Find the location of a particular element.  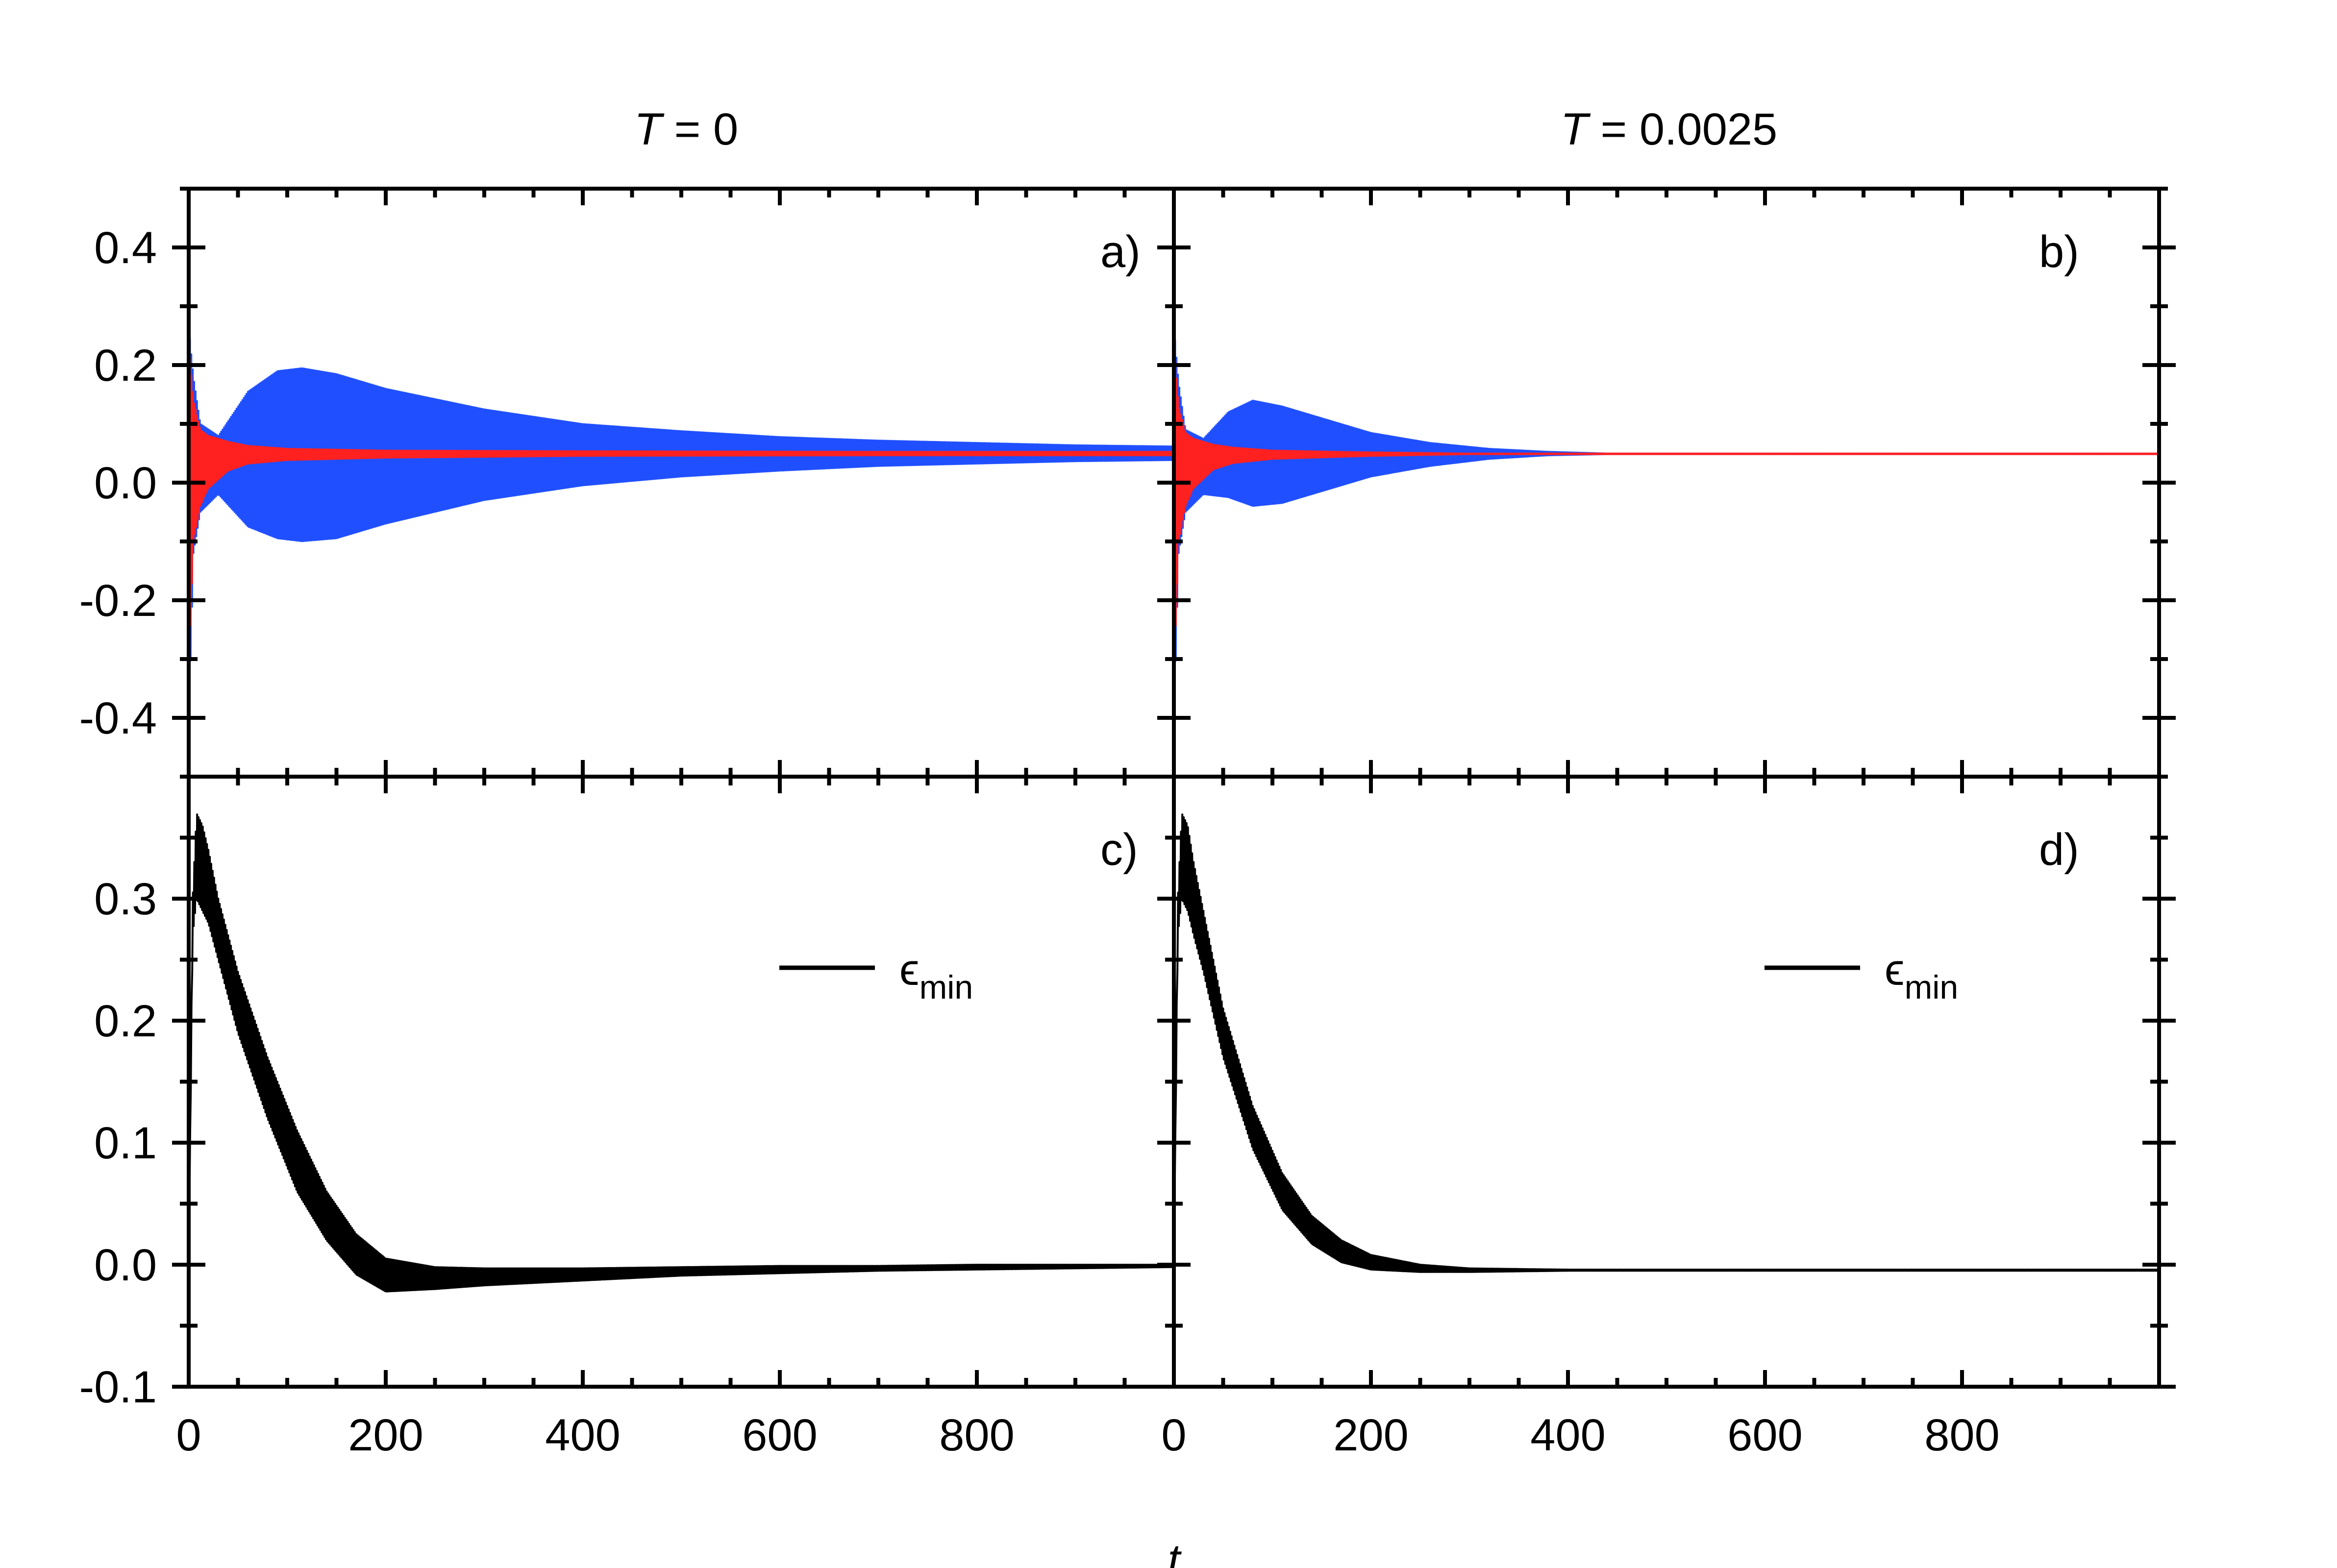

ytick-label-a: 0.2 is located at coordinates (125, 366).